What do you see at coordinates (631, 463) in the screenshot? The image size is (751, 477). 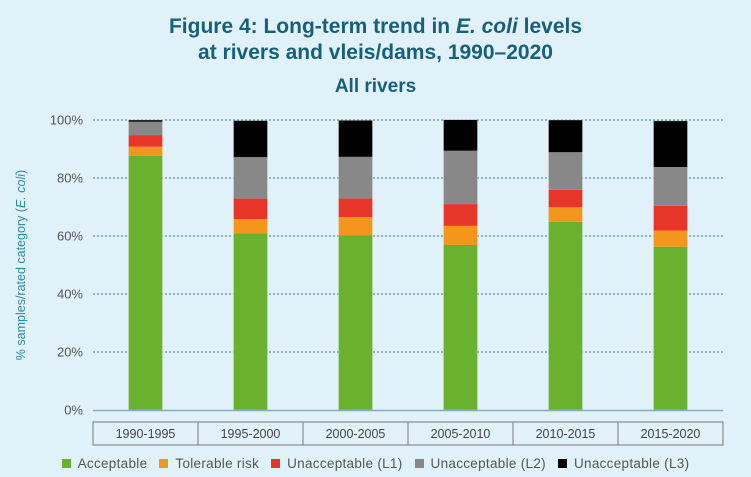 I see `legend-label: Unacceptable (L3)` at bounding box center [631, 463].